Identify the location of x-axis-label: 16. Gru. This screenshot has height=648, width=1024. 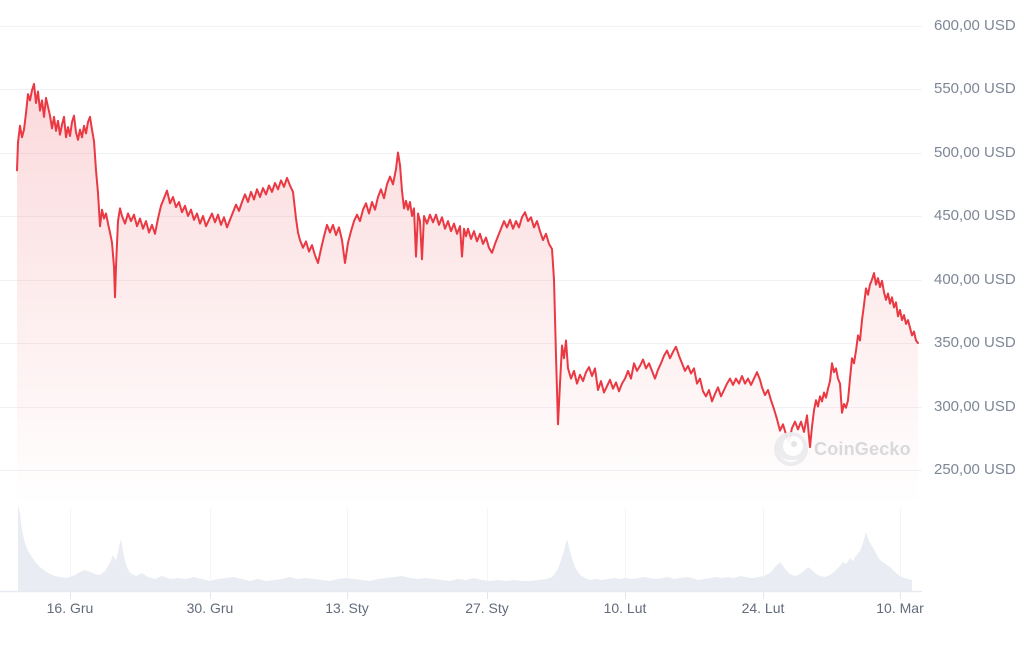
(70, 608).